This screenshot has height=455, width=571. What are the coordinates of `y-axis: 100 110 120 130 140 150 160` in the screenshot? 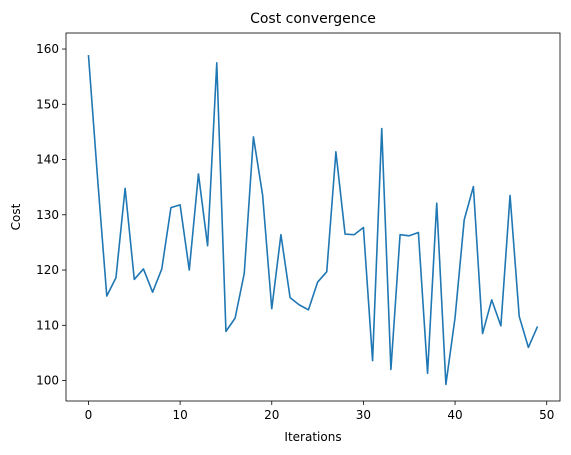 It's located at (51, 215).